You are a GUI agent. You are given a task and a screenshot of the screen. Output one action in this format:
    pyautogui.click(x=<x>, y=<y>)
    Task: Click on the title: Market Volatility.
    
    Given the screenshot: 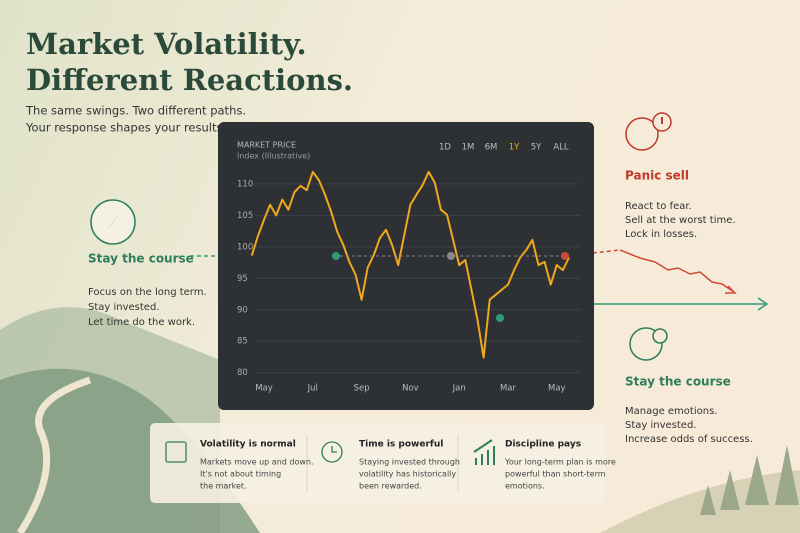 What is the action you would take?
    pyautogui.click(x=166, y=44)
    